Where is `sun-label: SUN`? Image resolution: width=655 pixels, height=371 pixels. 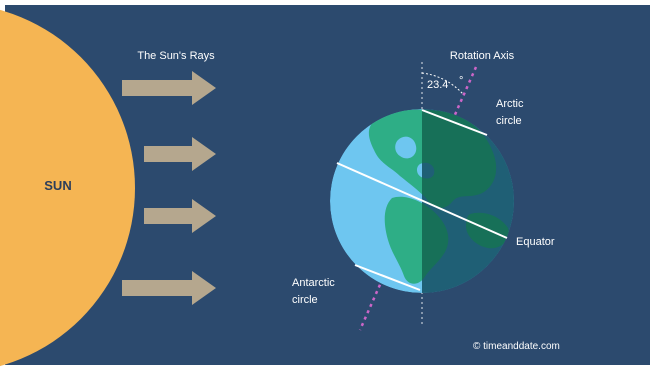
sun-label: SUN is located at coordinates (57, 185).